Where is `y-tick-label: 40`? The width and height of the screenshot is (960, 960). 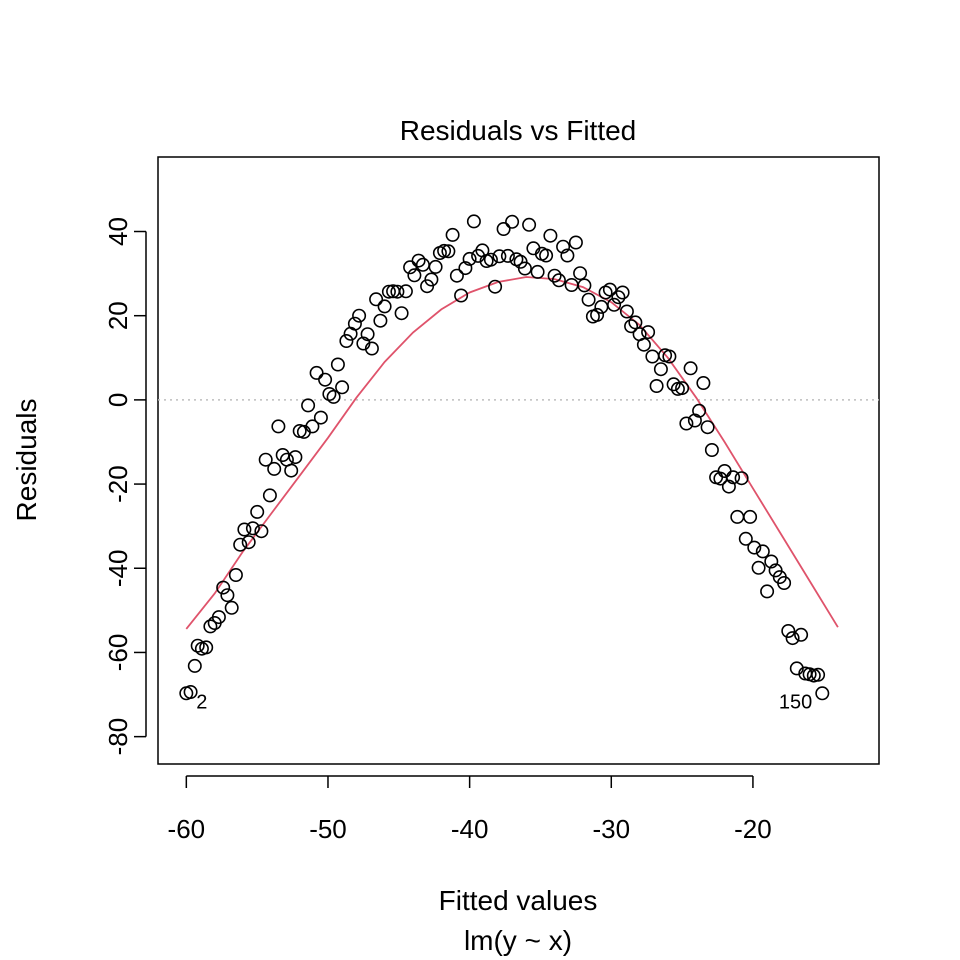
y-tick-label: 40 is located at coordinates (118, 231).